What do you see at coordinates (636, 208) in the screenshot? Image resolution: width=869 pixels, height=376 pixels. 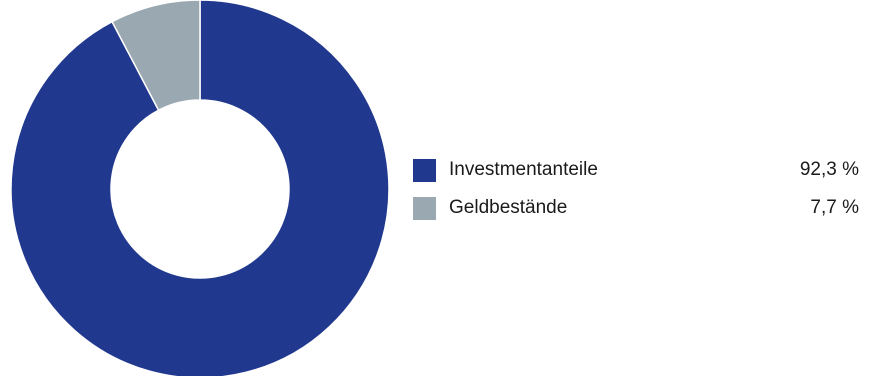 I see `legend-item-geldbestaende: Geldbestände 7,7 %` at bounding box center [636, 208].